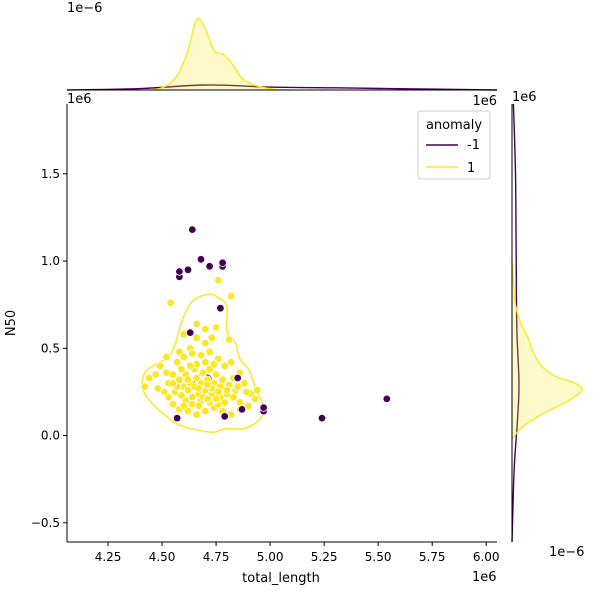 The width and height of the screenshot is (600, 600). Describe the element at coordinates (162, 557) in the screenshot. I see `x-tick-label: 4.50` at that location.